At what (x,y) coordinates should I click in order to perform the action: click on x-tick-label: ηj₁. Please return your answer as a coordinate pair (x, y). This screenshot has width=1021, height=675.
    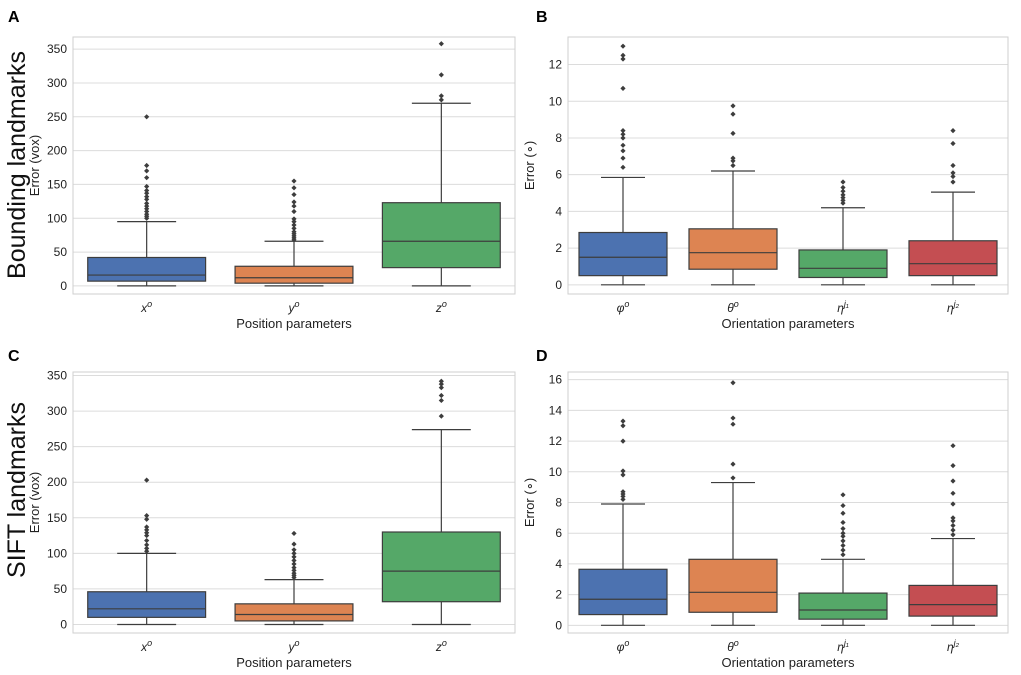
    Looking at the image, I should click on (843, 646).